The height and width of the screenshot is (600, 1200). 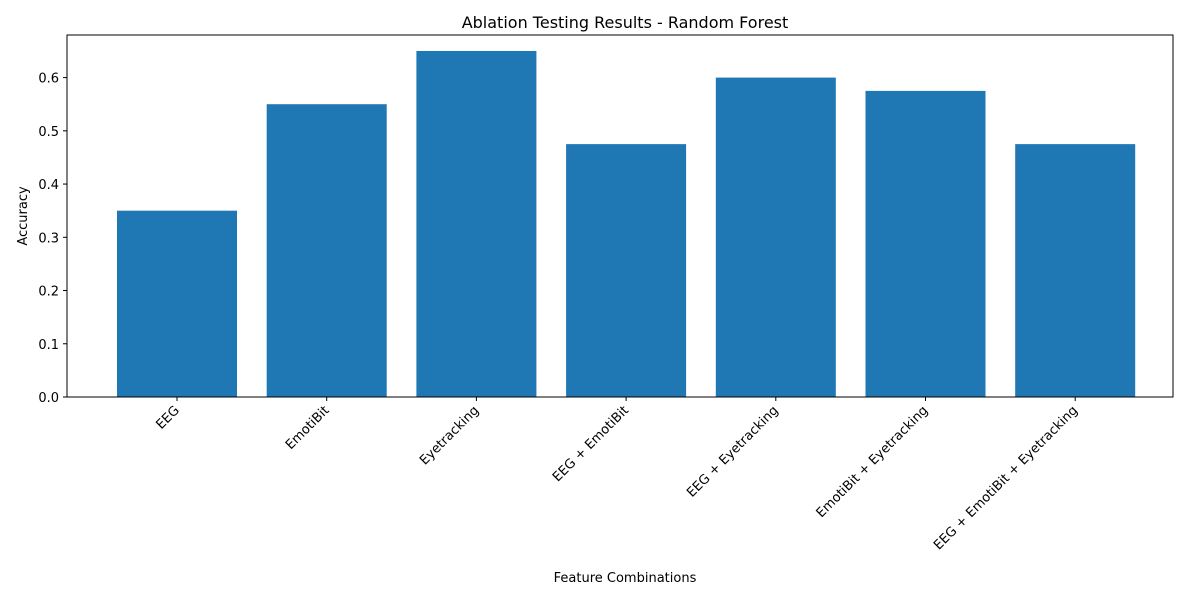 I want to click on y-tick-label: 0.5, so click(x=48, y=132).